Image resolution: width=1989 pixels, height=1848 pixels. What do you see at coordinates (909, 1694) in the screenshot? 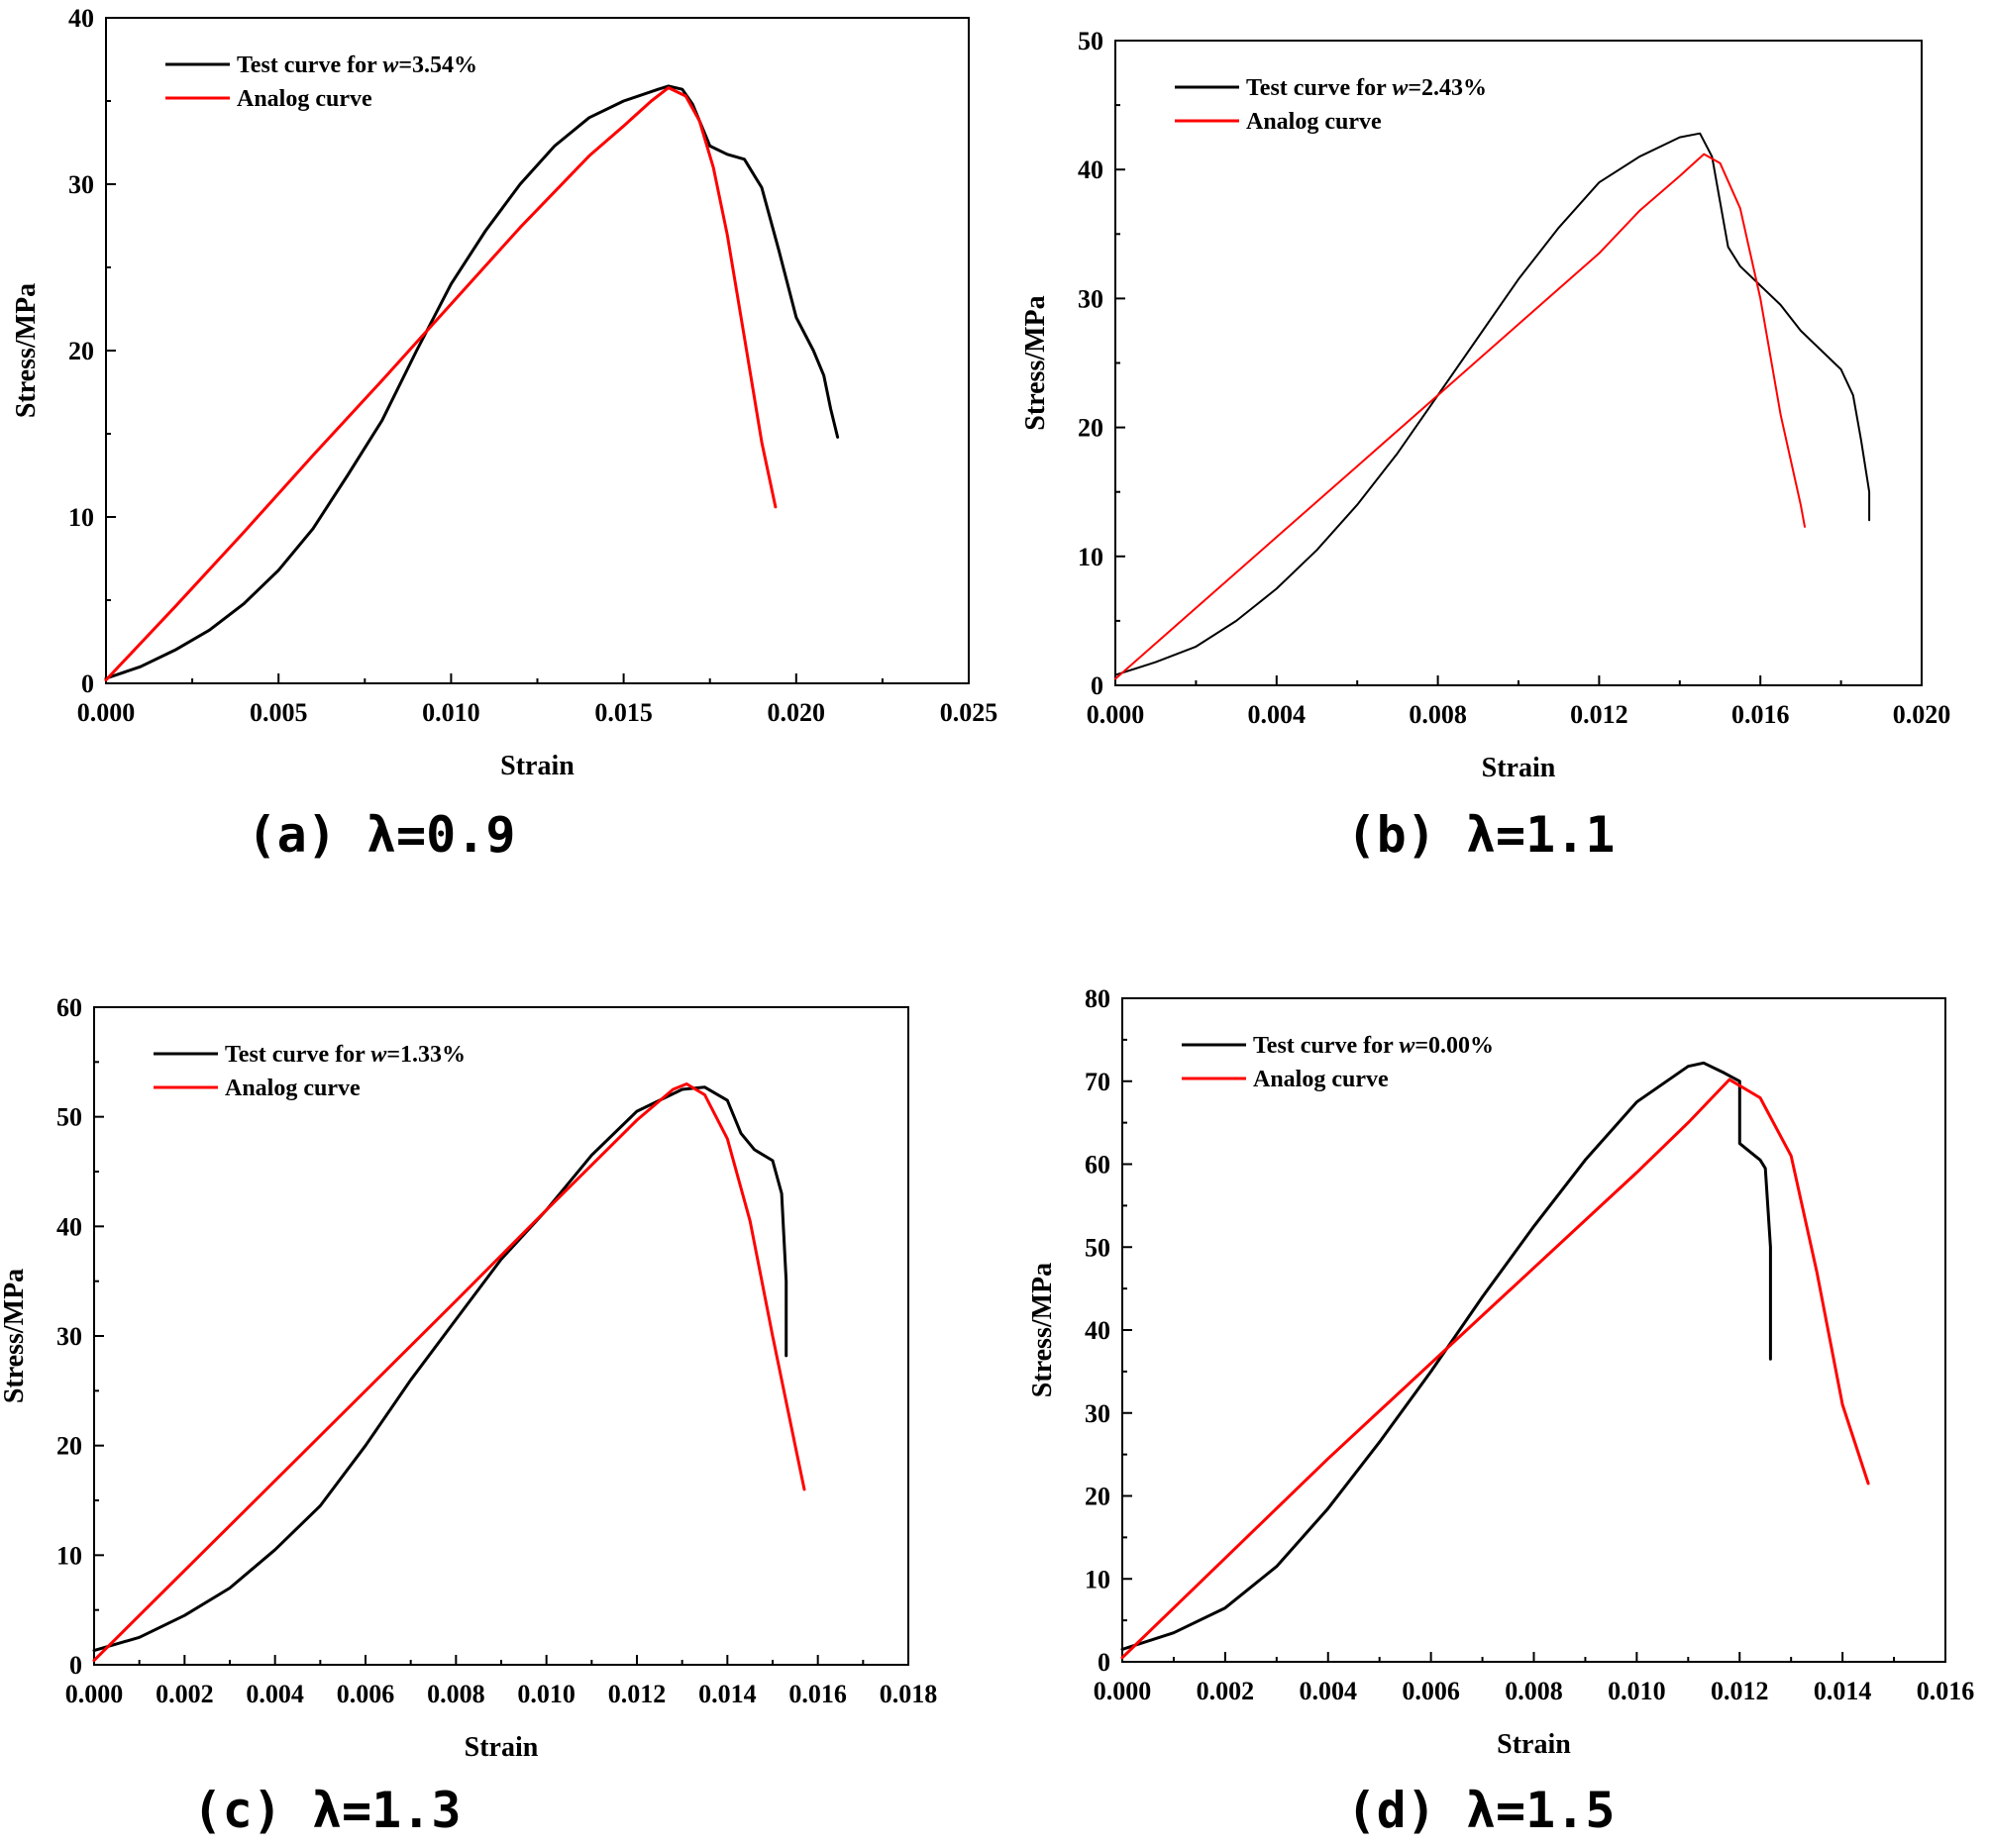
I see `x-tick-label: 0.018` at bounding box center [909, 1694].